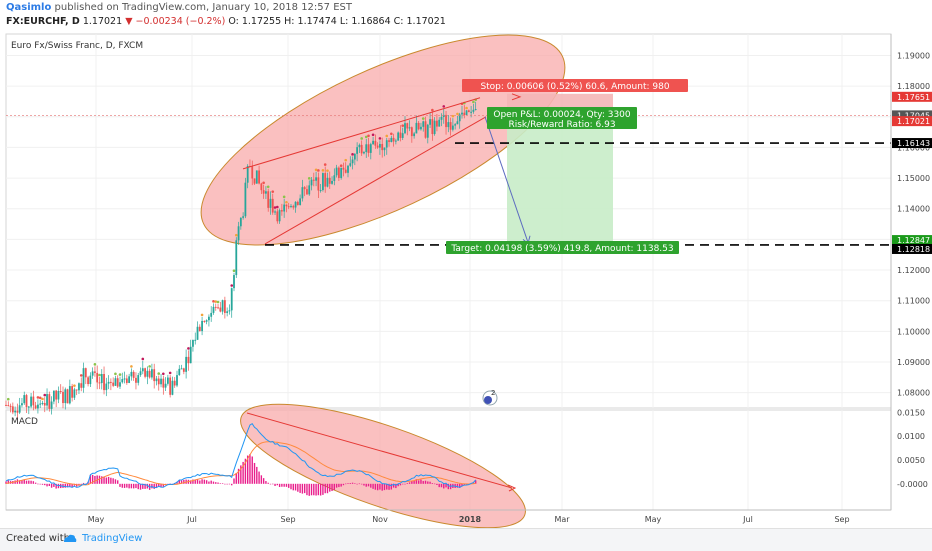 The image size is (932, 551). I want to click on price-tick-label: 1.09000, so click(913, 362).